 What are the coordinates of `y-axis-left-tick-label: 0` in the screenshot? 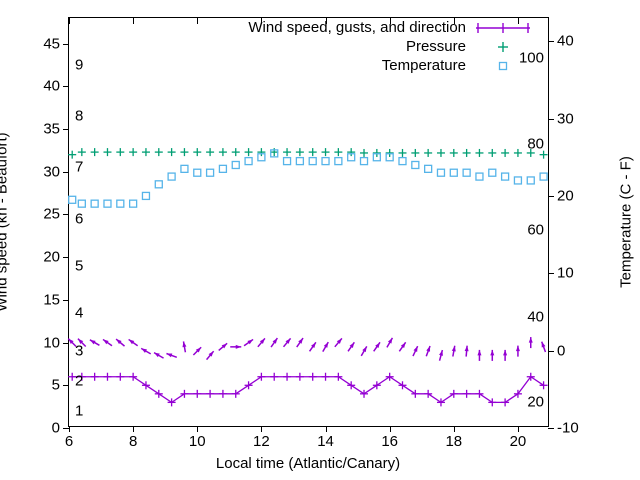 It's located at (55, 428).